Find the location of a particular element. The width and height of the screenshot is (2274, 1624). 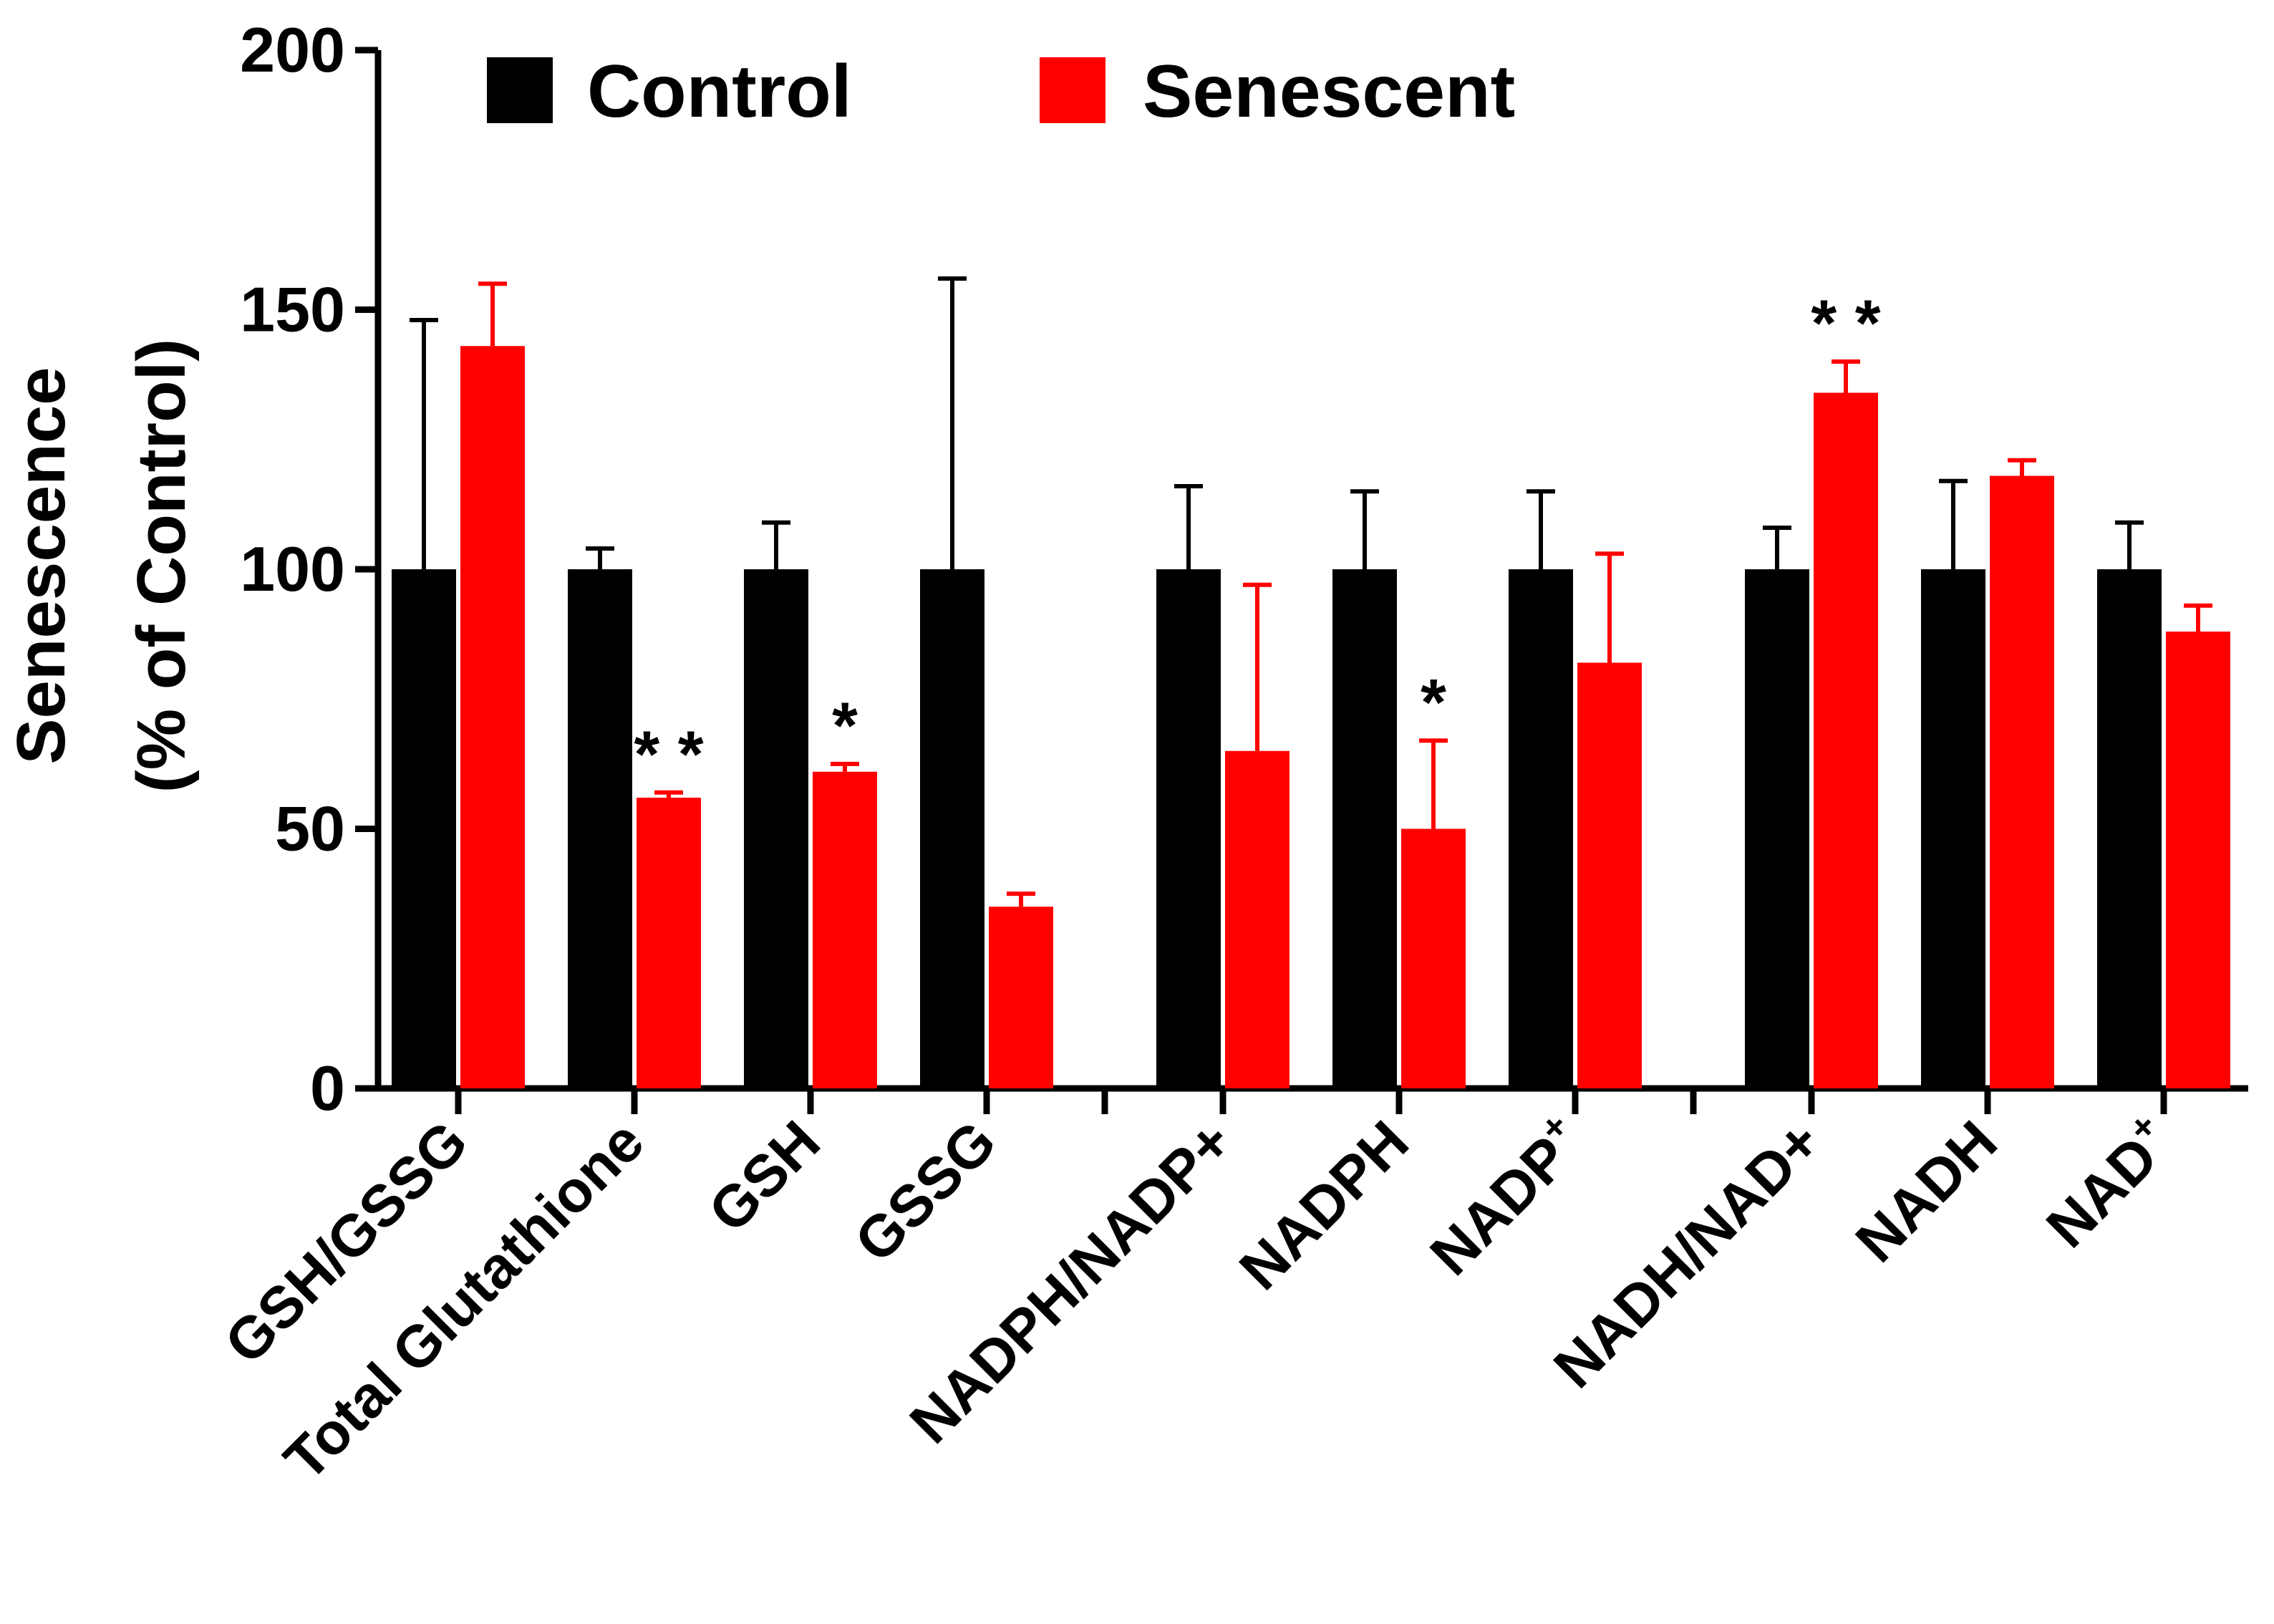

y-tick-label: 200 is located at coordinates (292, 49).